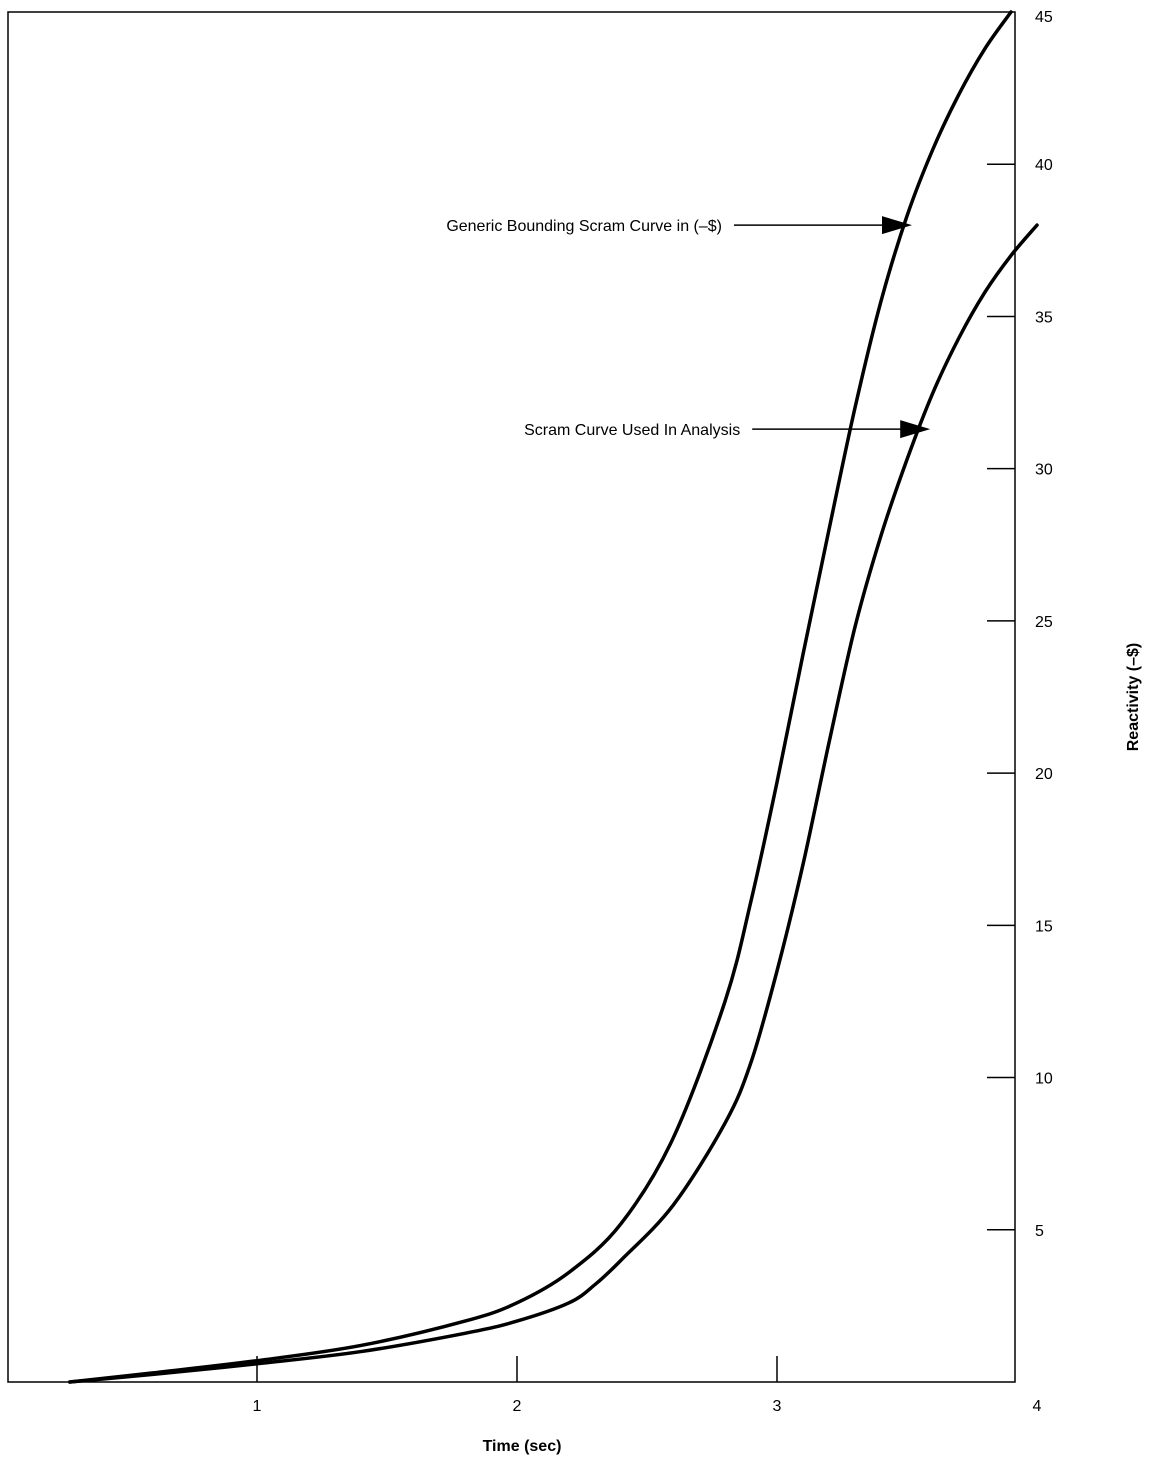 The image size is (1151, 1458). I want to click on y-tick-label: 10, so click(1044, 1079).